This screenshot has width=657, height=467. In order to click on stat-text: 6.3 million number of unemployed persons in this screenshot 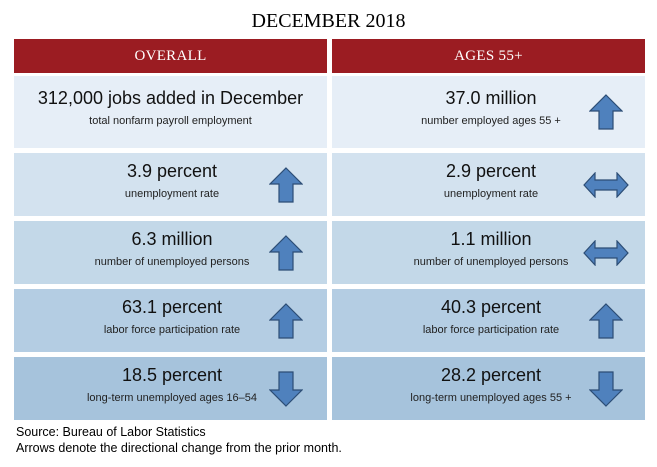, I will do `click(172, 248)`.